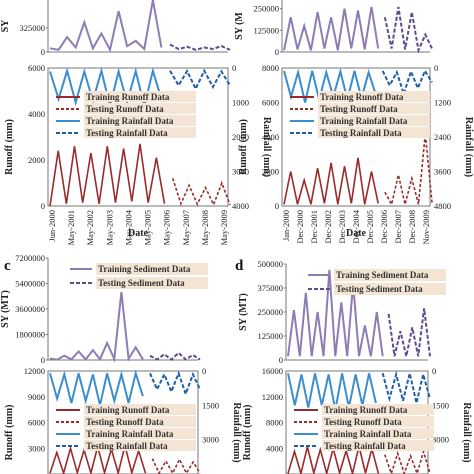 This screenshot has height=474, width=474. What do you see at coordinates (274, 423) in the screenshot?
I see `runoff-y-tick-d: 8000` at bounding box center [274, 423].